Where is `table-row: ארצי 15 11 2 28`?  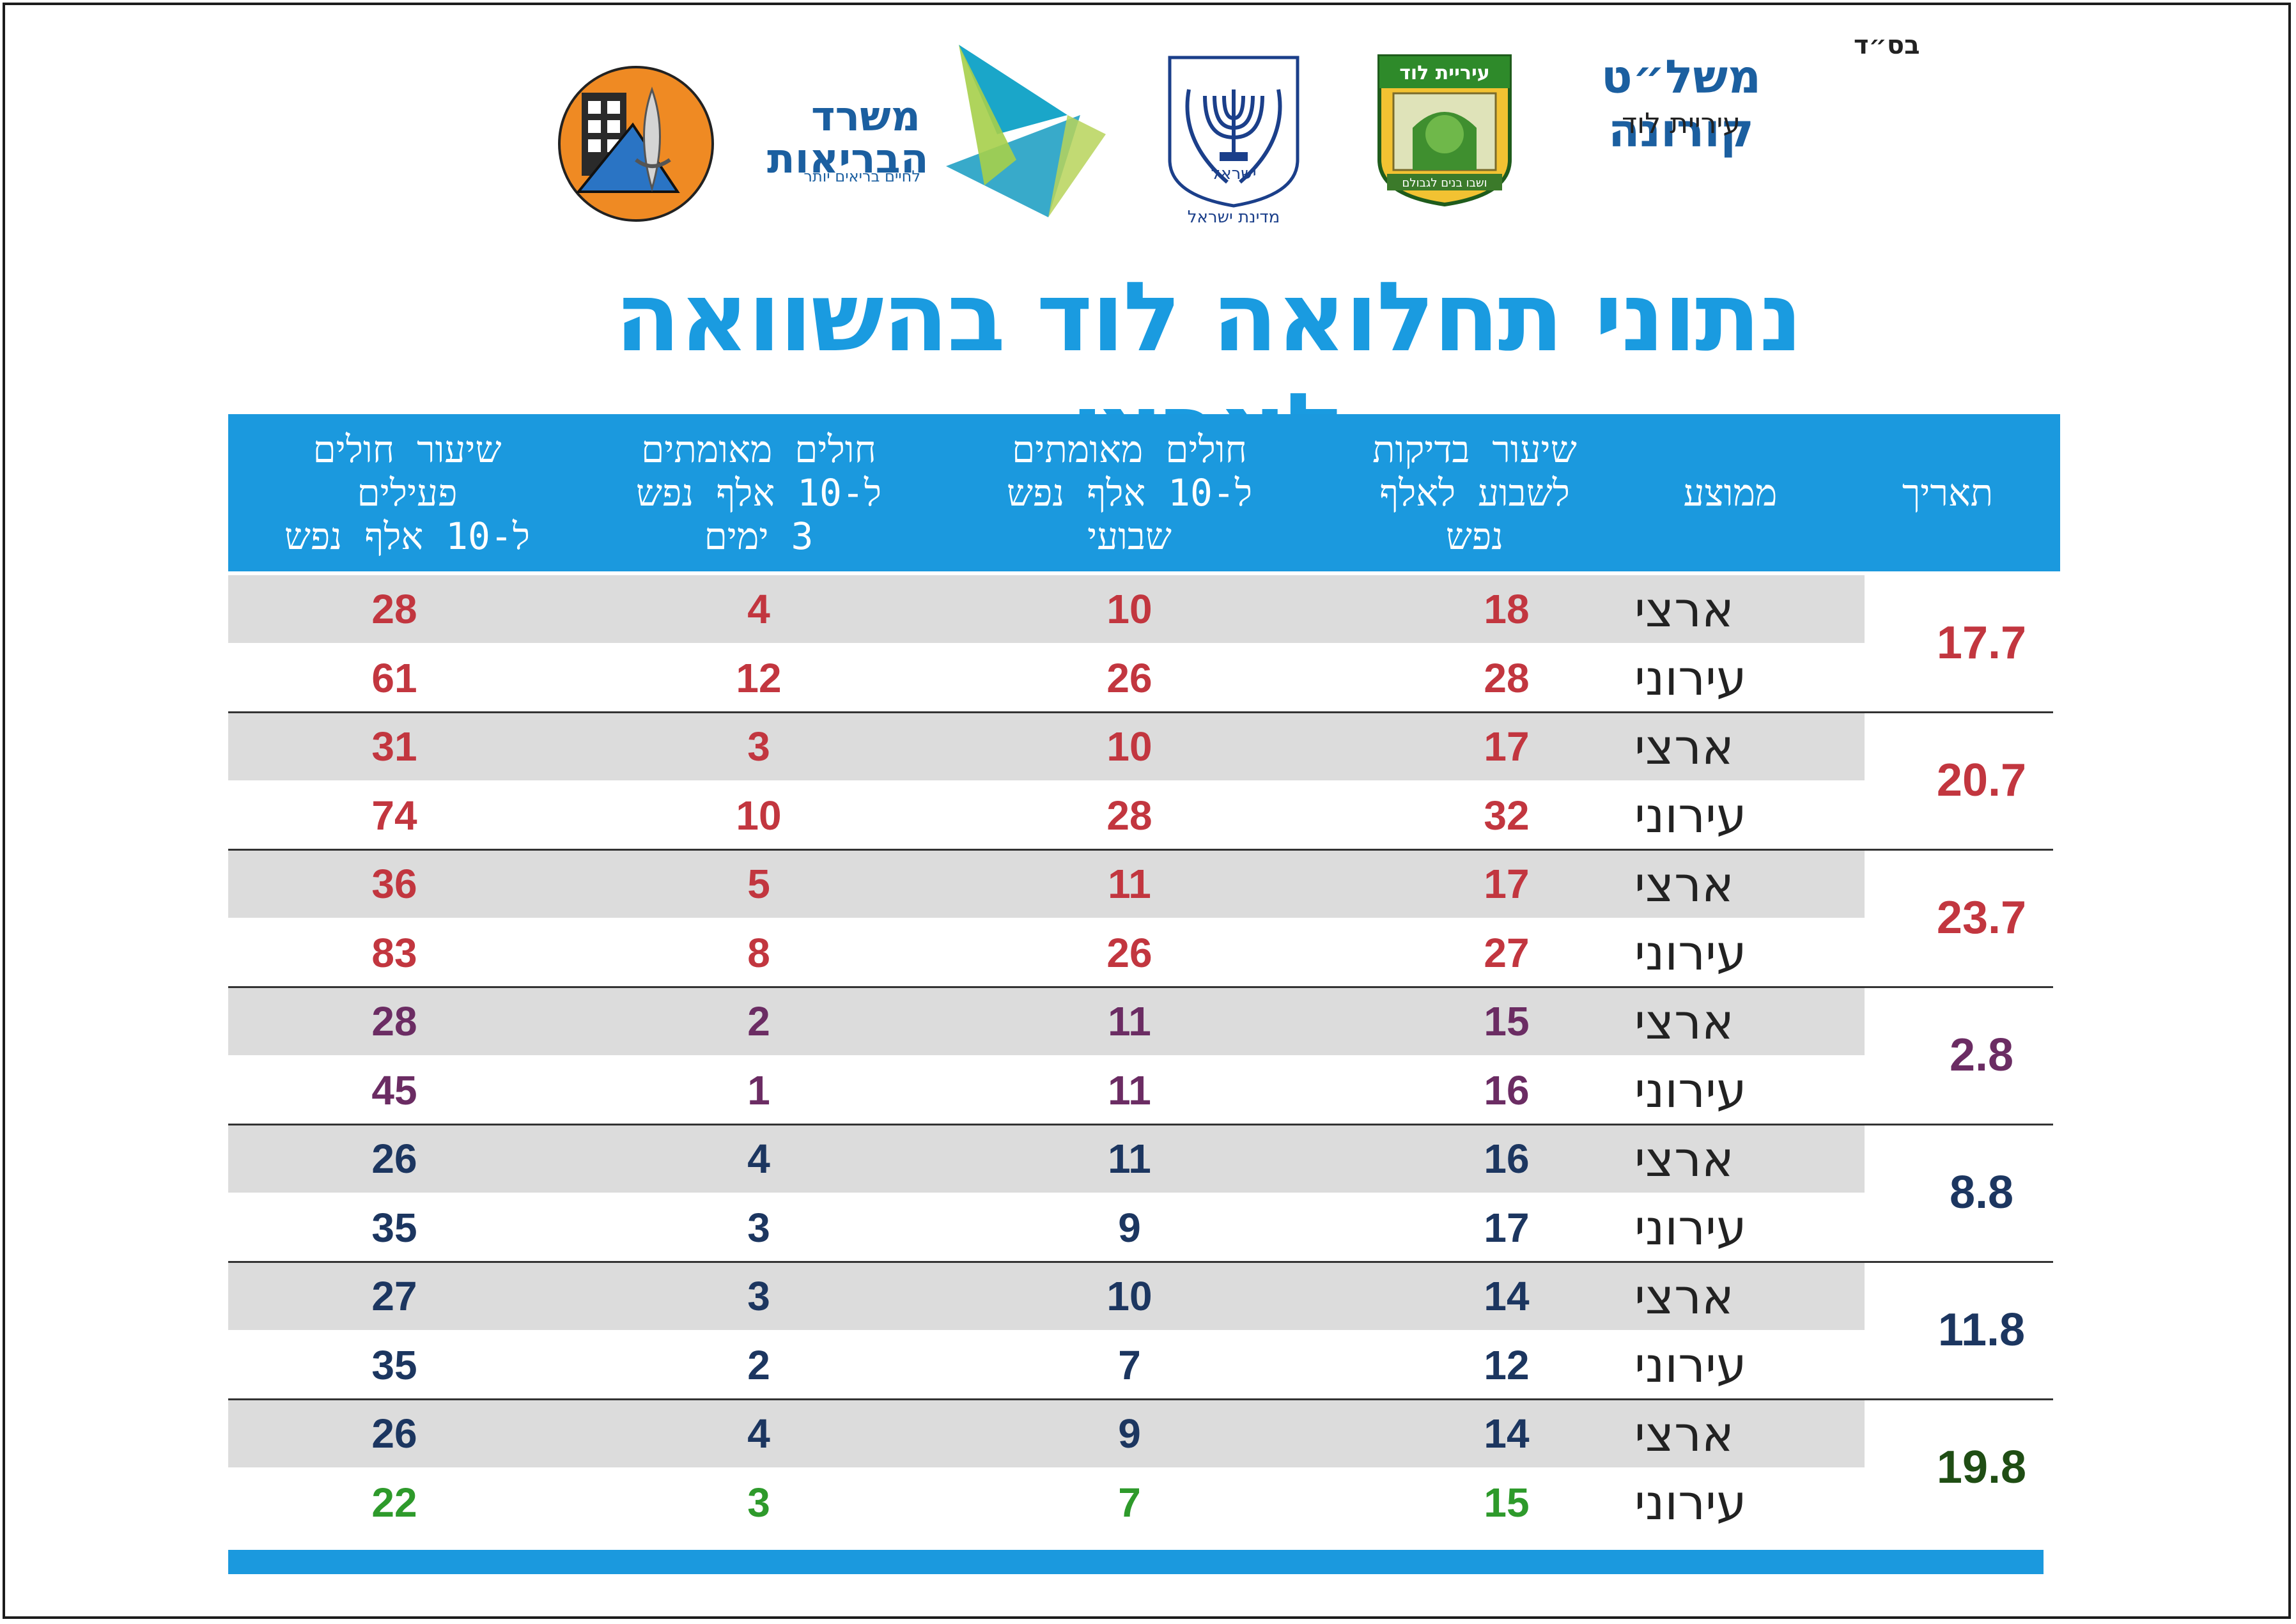
table-row: ארצי 15 11 2 28 is located at coordinates (1046, 1021).